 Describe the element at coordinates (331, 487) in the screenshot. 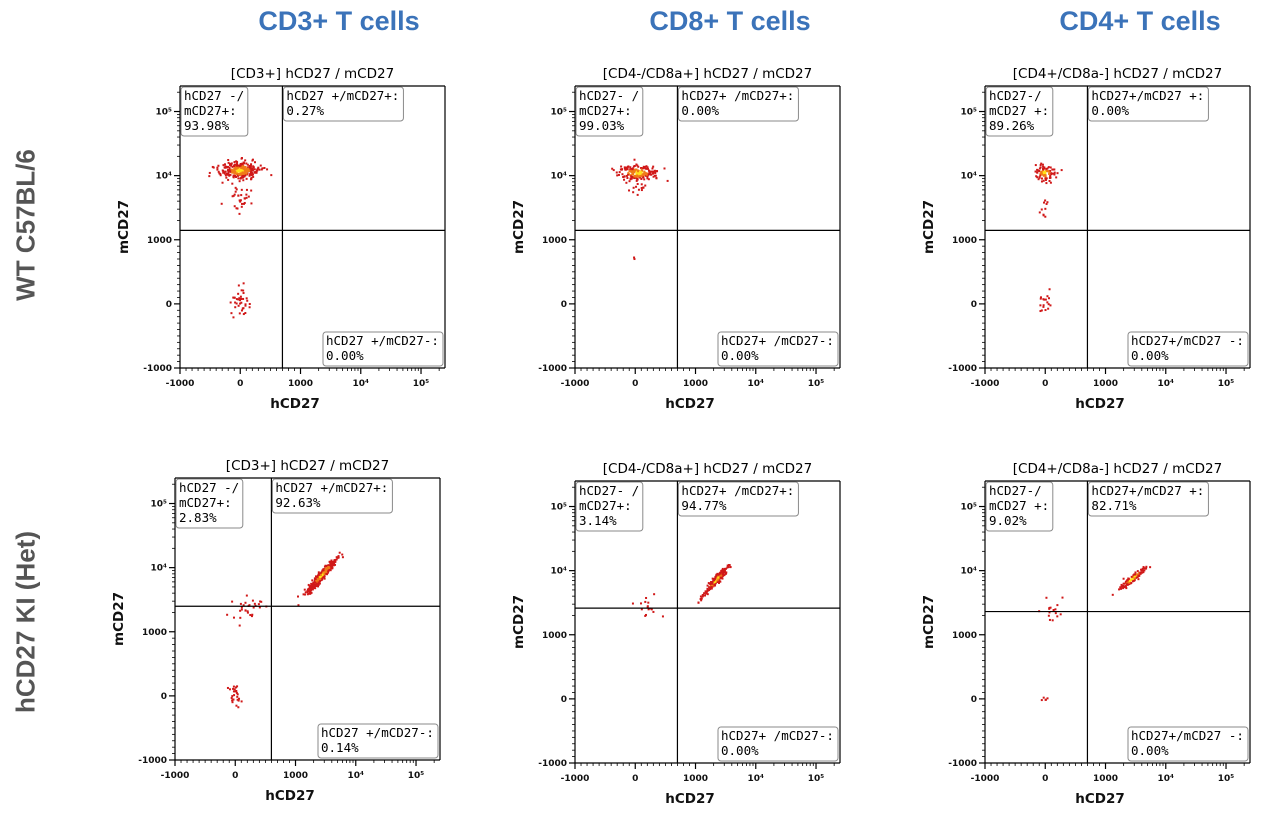

I see `quadrant-label: hCD27 +/mCD27+:` at that location.